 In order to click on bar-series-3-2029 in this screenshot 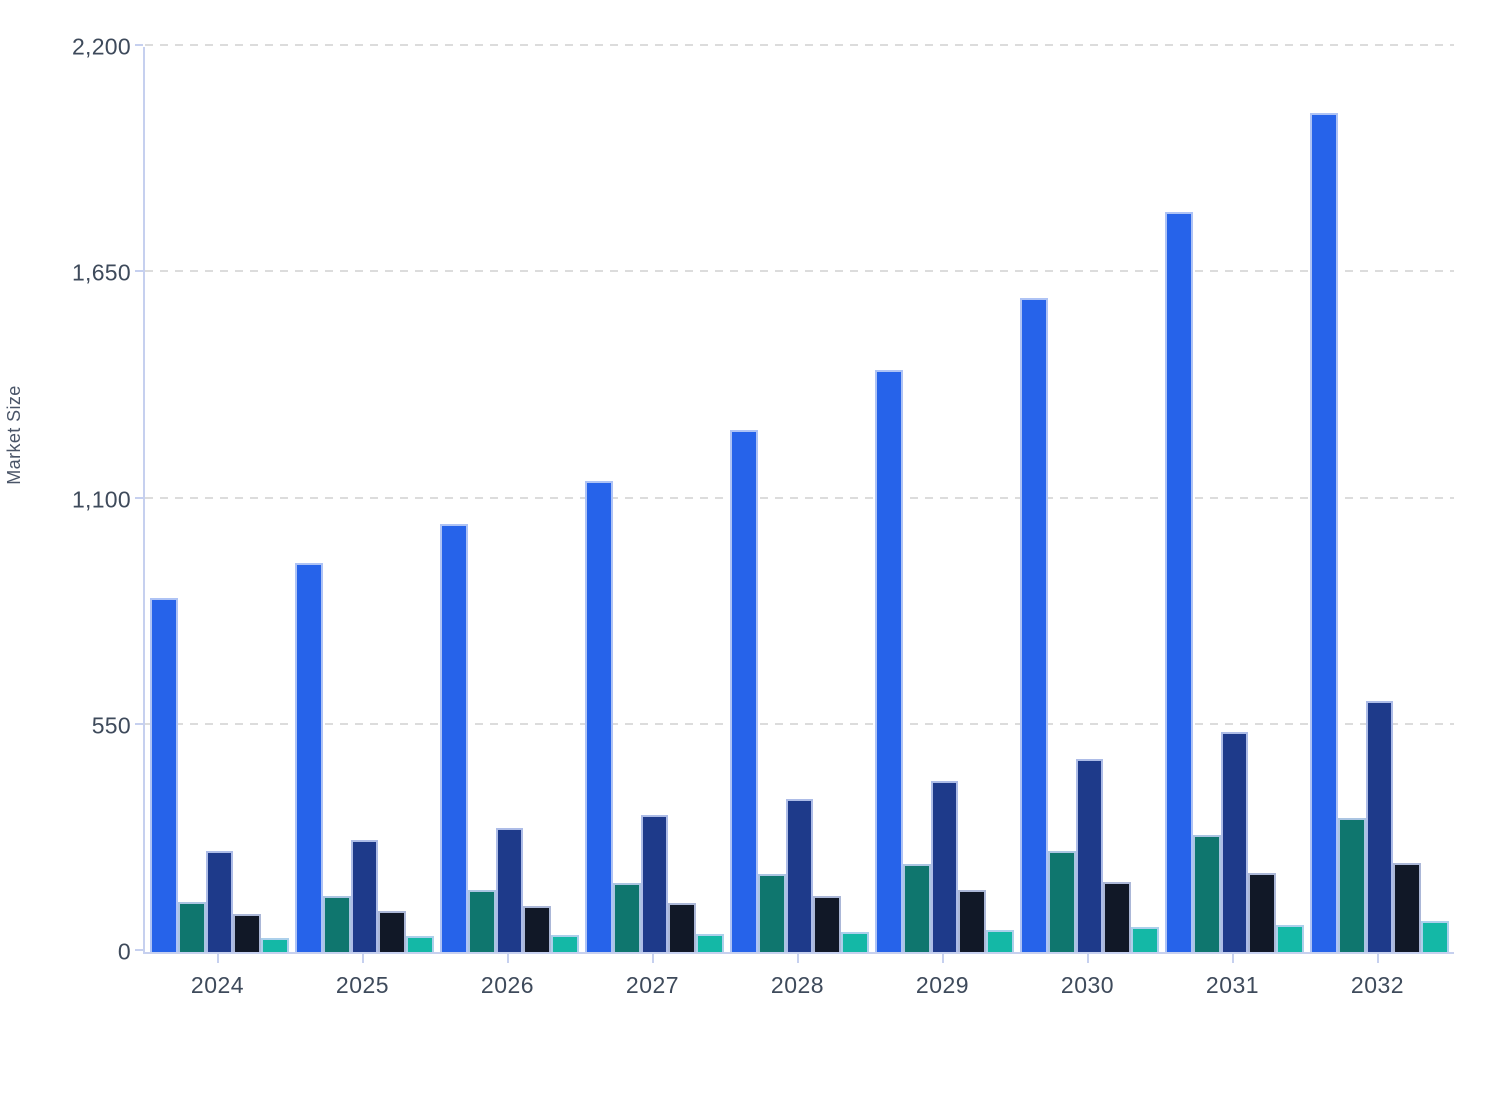, I will do `click(944, 866)`.